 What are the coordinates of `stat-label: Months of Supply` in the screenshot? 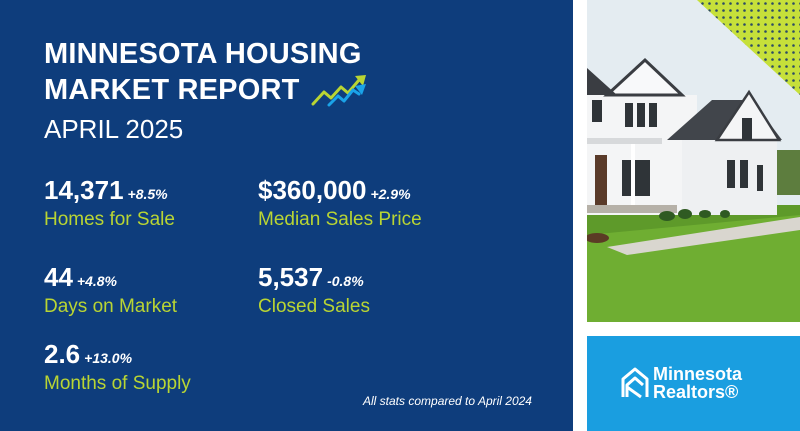 It's located at (117, 383).